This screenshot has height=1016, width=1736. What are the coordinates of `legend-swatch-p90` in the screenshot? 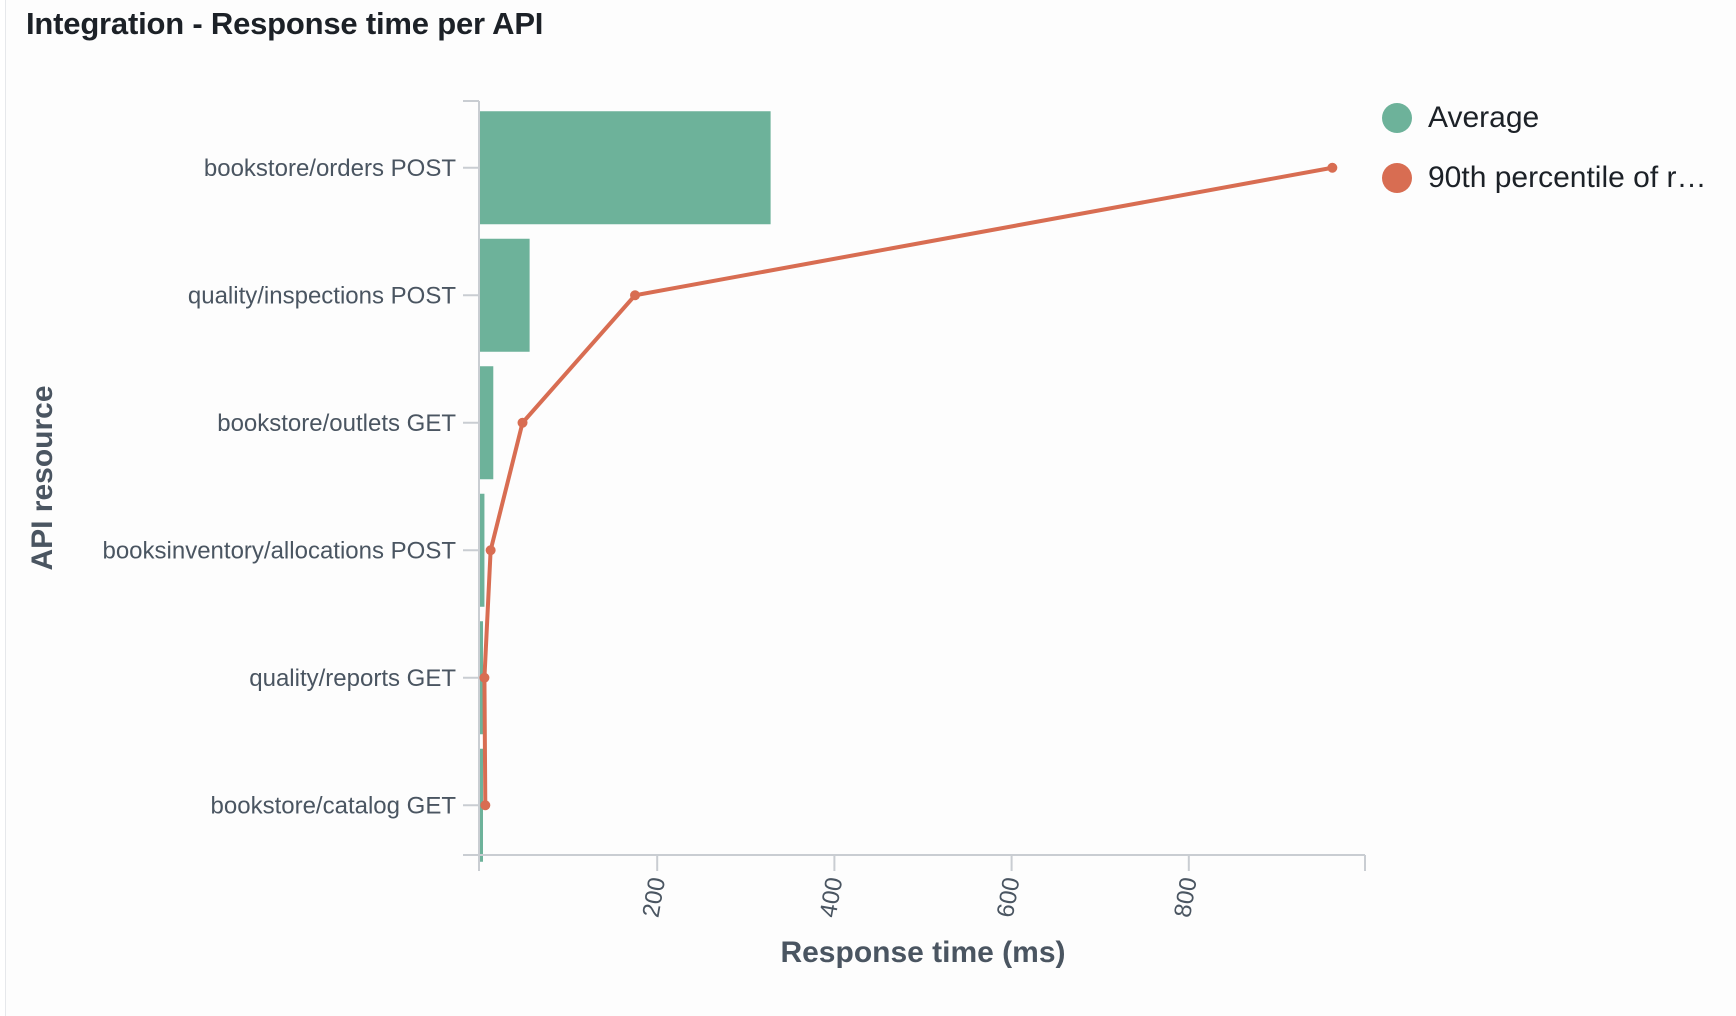 It's located at (1397, 178).